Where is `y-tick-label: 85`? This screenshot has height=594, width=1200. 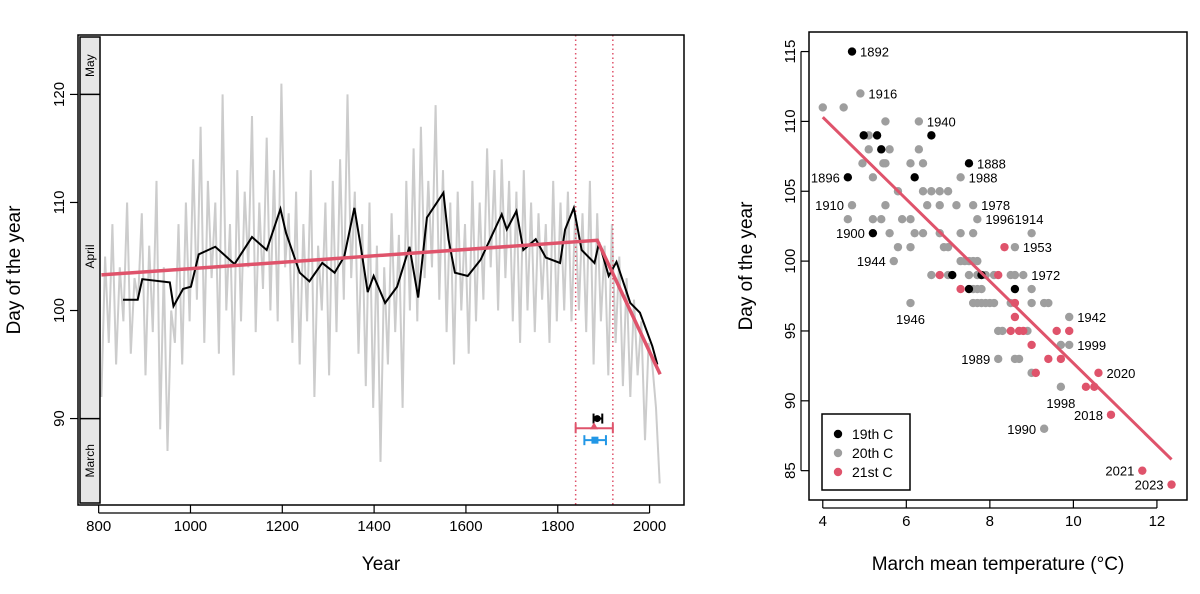
y-tick-label: 85 is located at coordinates (790, 470).